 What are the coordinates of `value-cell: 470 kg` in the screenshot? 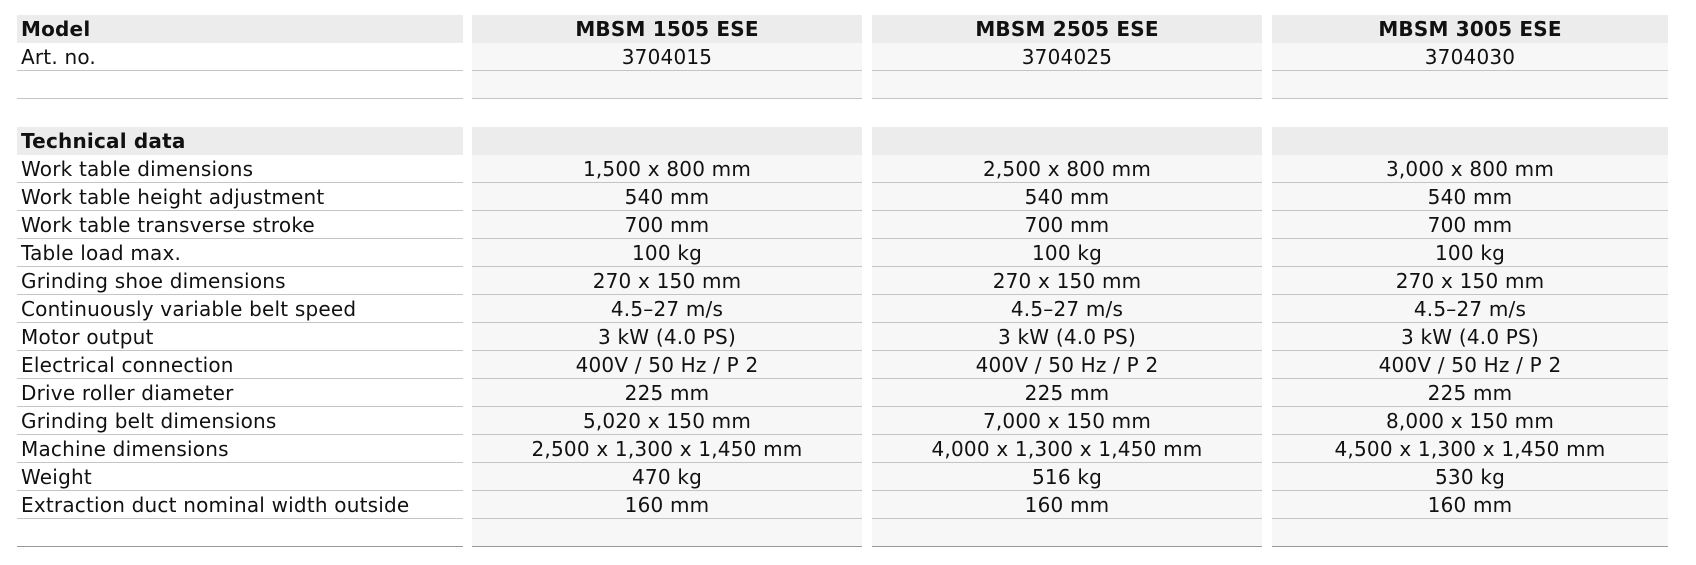 It's located at (666, 477).